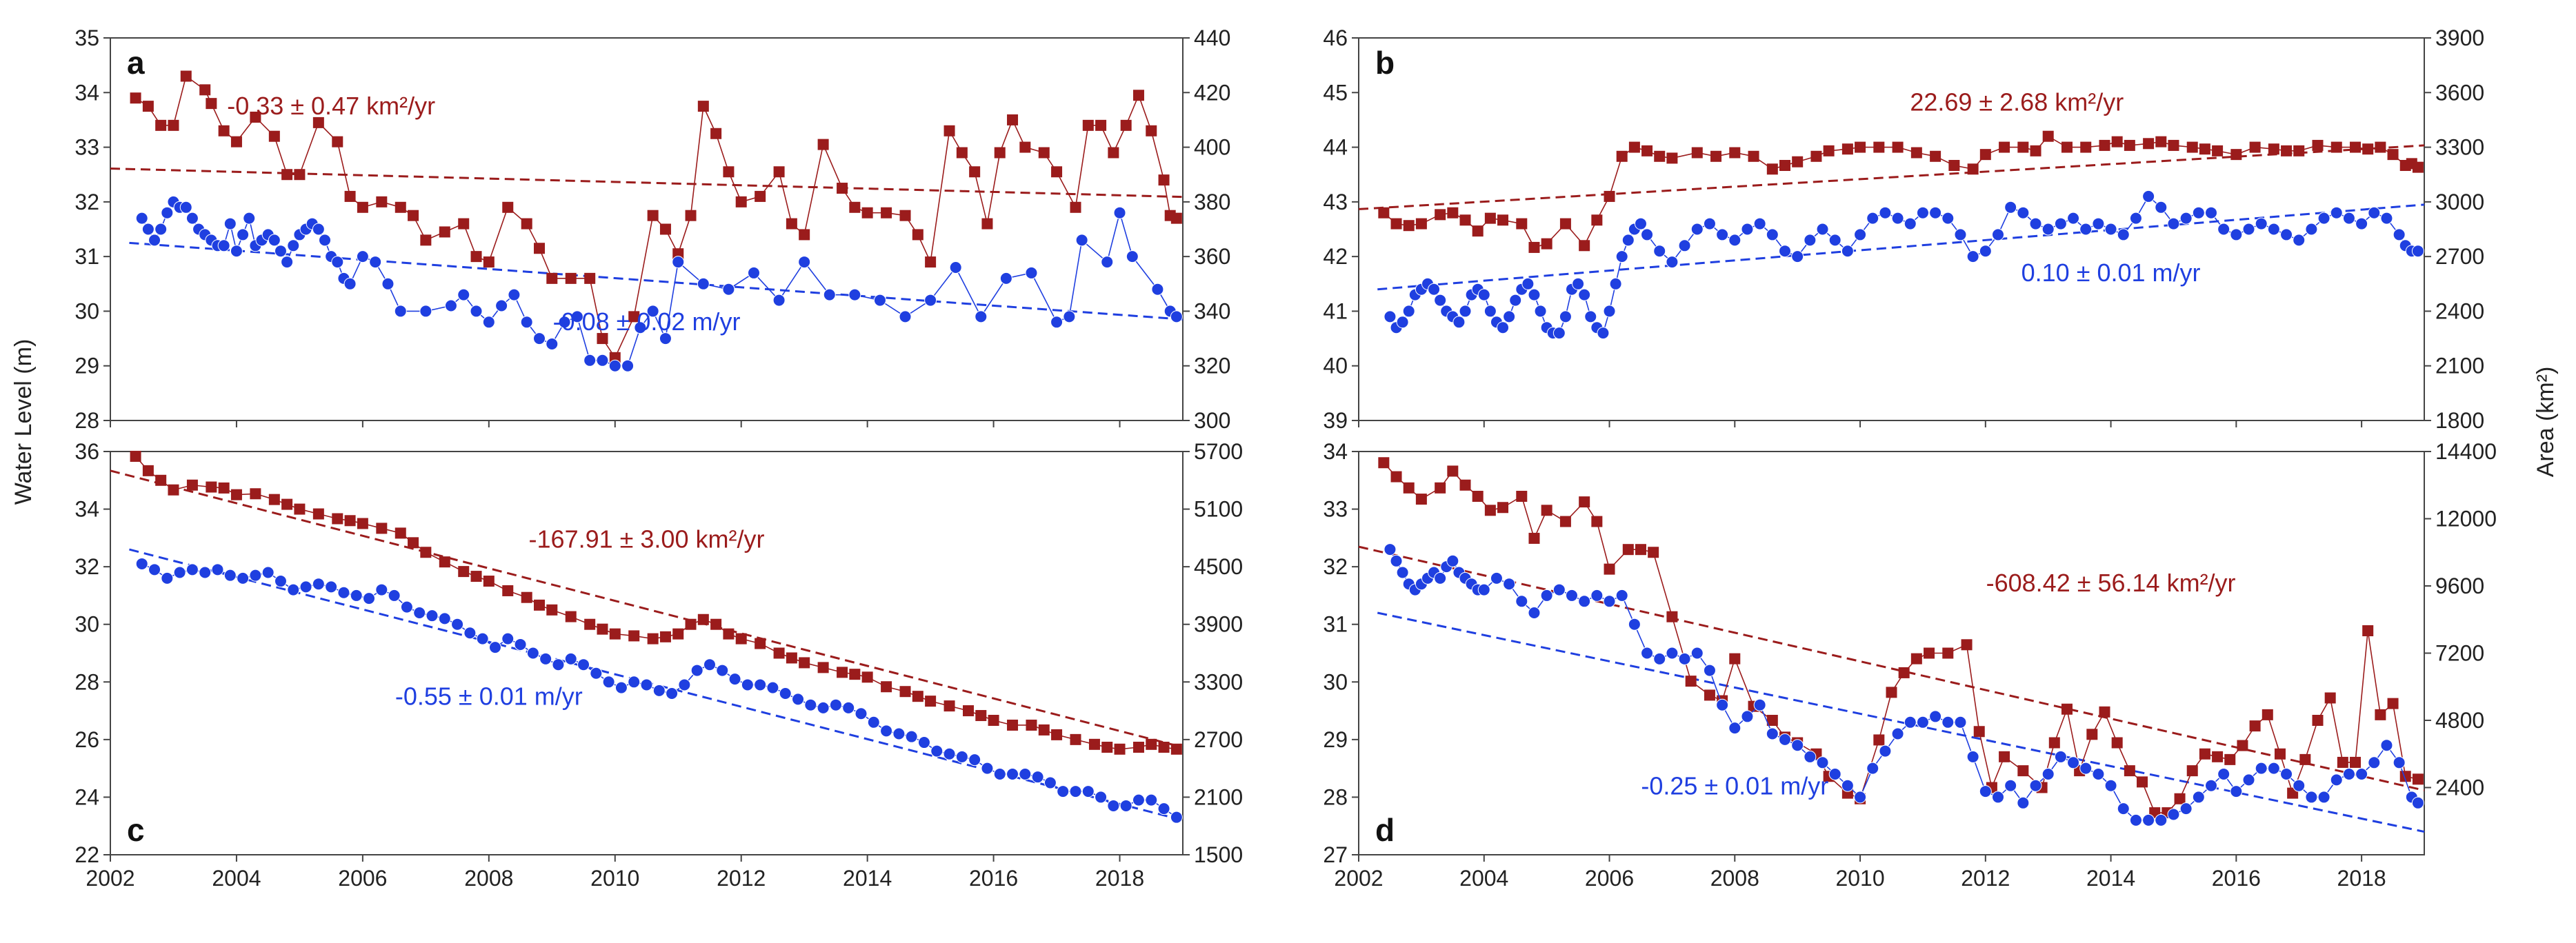  What do you see at coordinates (1335, 566) in the screenshot?
I see `panel-d-ytick-label: 32` at bounding box center [1335, 566].